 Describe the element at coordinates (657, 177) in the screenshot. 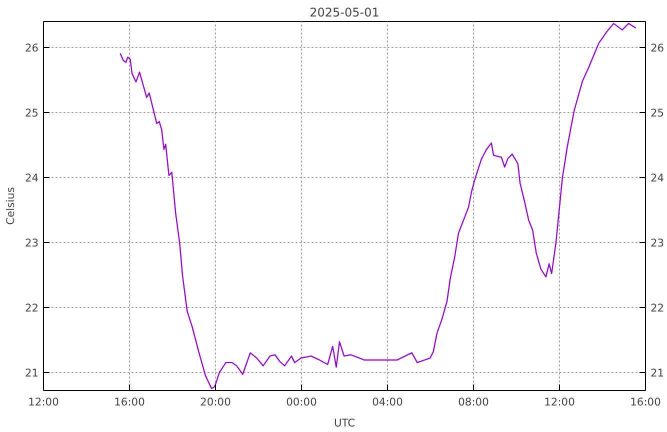

I see `y2-tick-label: 24` at that location.